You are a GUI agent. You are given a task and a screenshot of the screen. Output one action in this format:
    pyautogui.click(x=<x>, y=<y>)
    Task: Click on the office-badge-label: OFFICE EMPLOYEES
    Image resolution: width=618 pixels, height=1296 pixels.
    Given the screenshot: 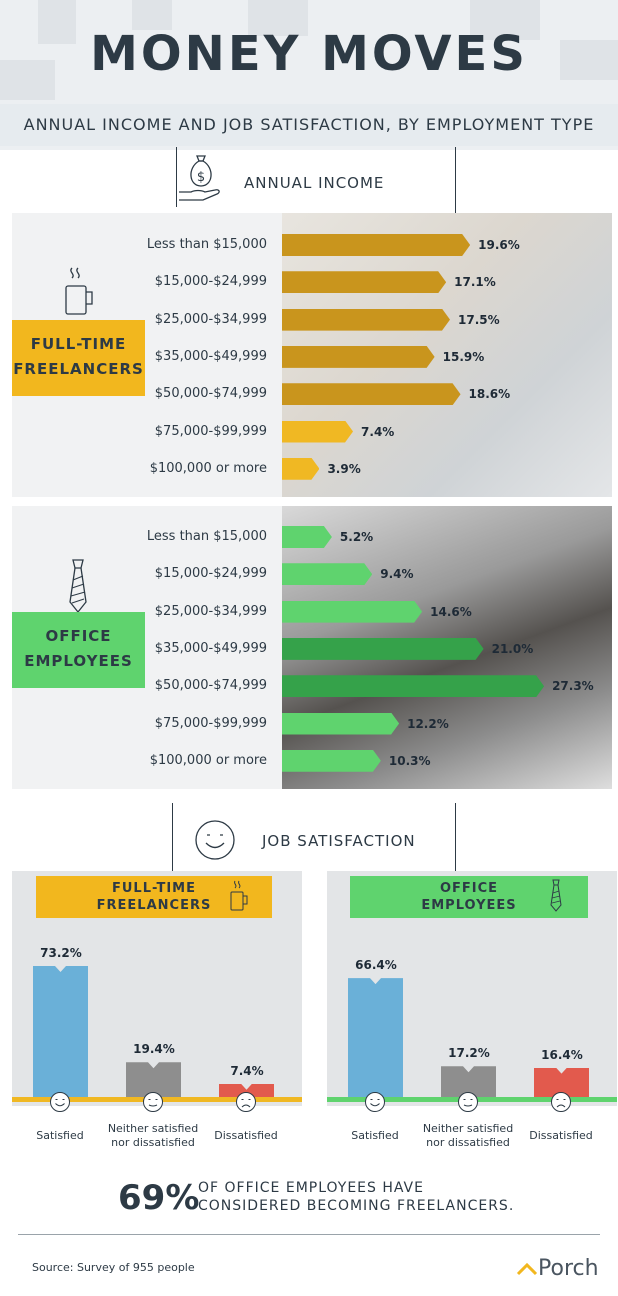 What is the action you would take?
    pyautogui.click(x=78, y=648)
    